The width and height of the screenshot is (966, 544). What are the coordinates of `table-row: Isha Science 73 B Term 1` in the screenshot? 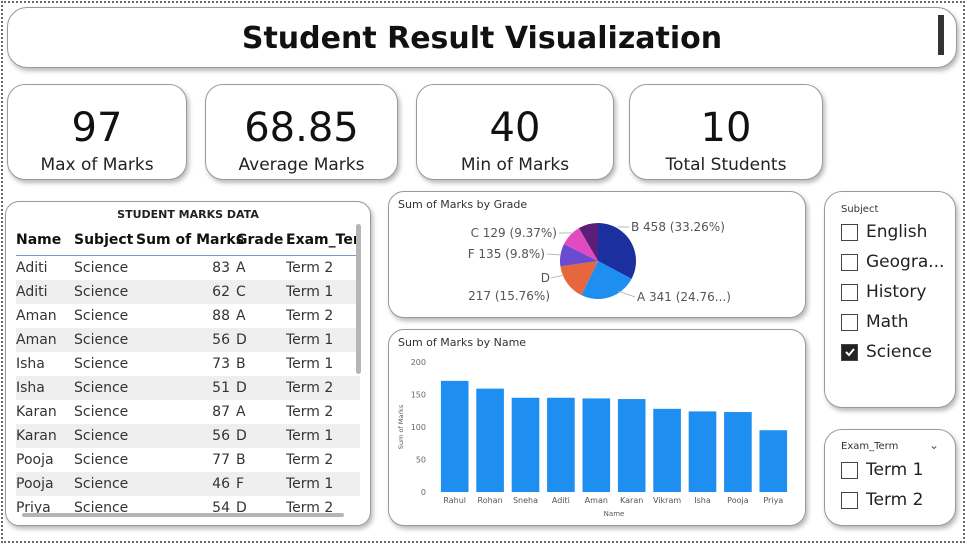 It's located at (188, 364).